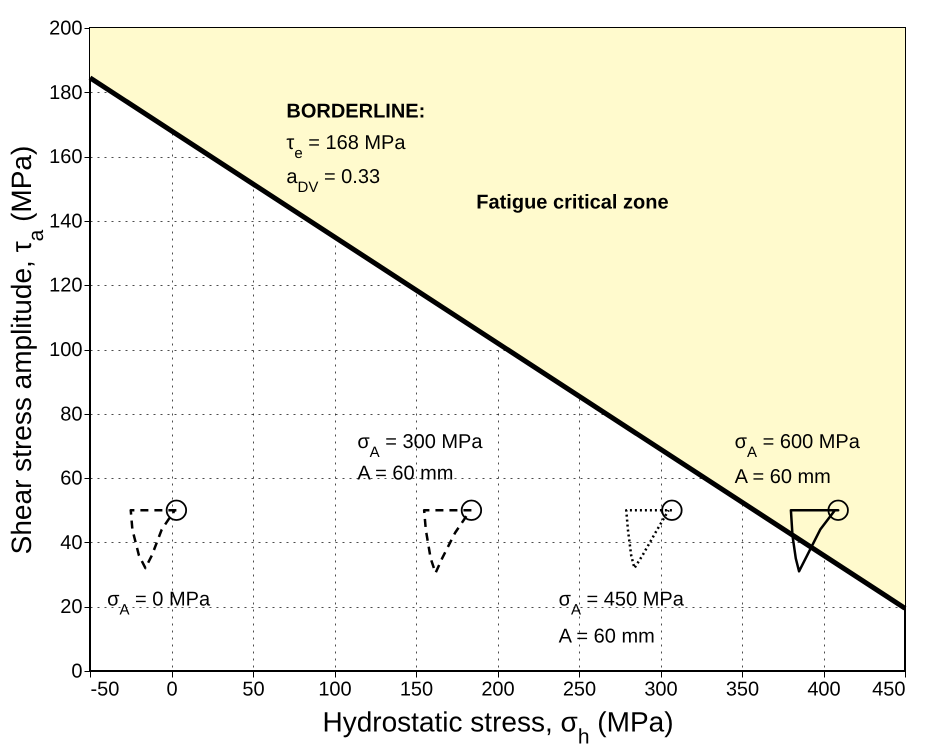 The height and width of the screenshot is (745, 930). What do you see at coordinates (65, 93) in the screenshot?
I see `y-tick-label: 180` at bounding box center [65, 93].